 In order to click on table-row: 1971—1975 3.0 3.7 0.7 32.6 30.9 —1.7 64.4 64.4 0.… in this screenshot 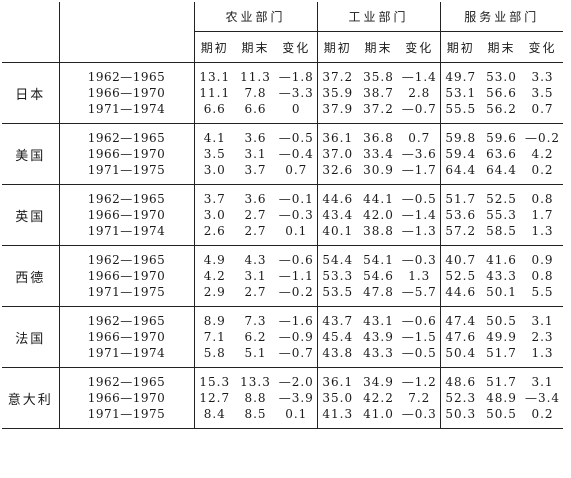, I will do `click(282, 173)`.